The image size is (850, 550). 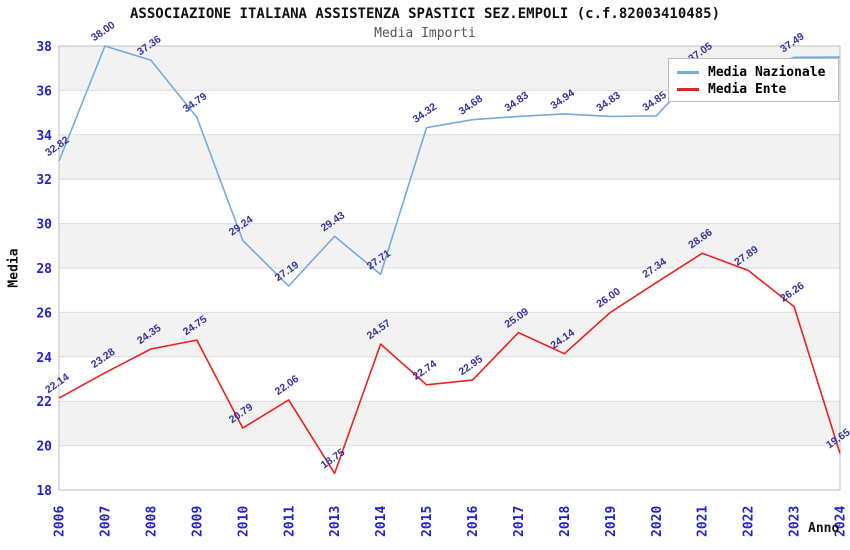 What do you see at coordinates (44, 358) in the screenshot?
I see `y-tick-label: 24` at bounding box center [44, 358].